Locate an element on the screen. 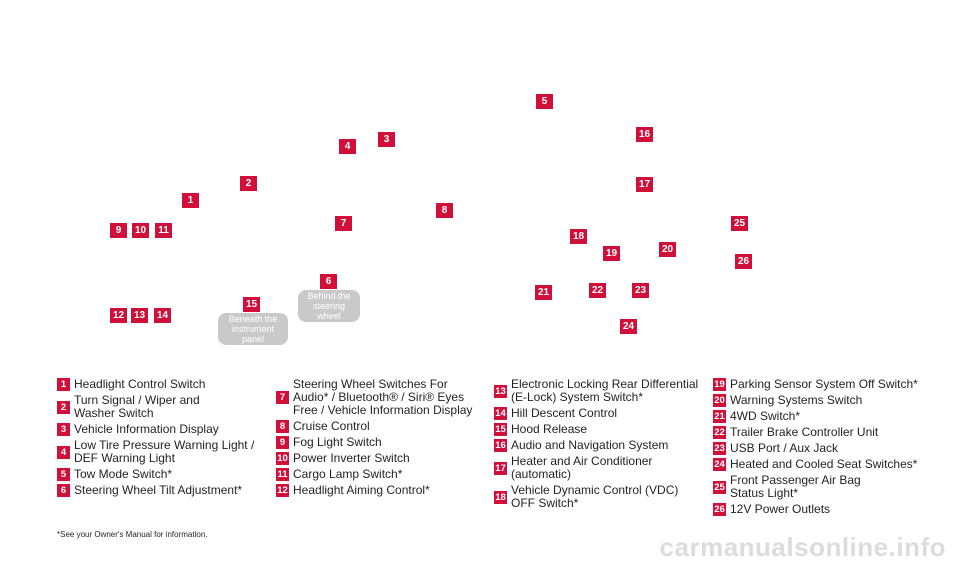  legend-label: Heated and Cooled Seat Switches* is located at coordinates (824, 464).